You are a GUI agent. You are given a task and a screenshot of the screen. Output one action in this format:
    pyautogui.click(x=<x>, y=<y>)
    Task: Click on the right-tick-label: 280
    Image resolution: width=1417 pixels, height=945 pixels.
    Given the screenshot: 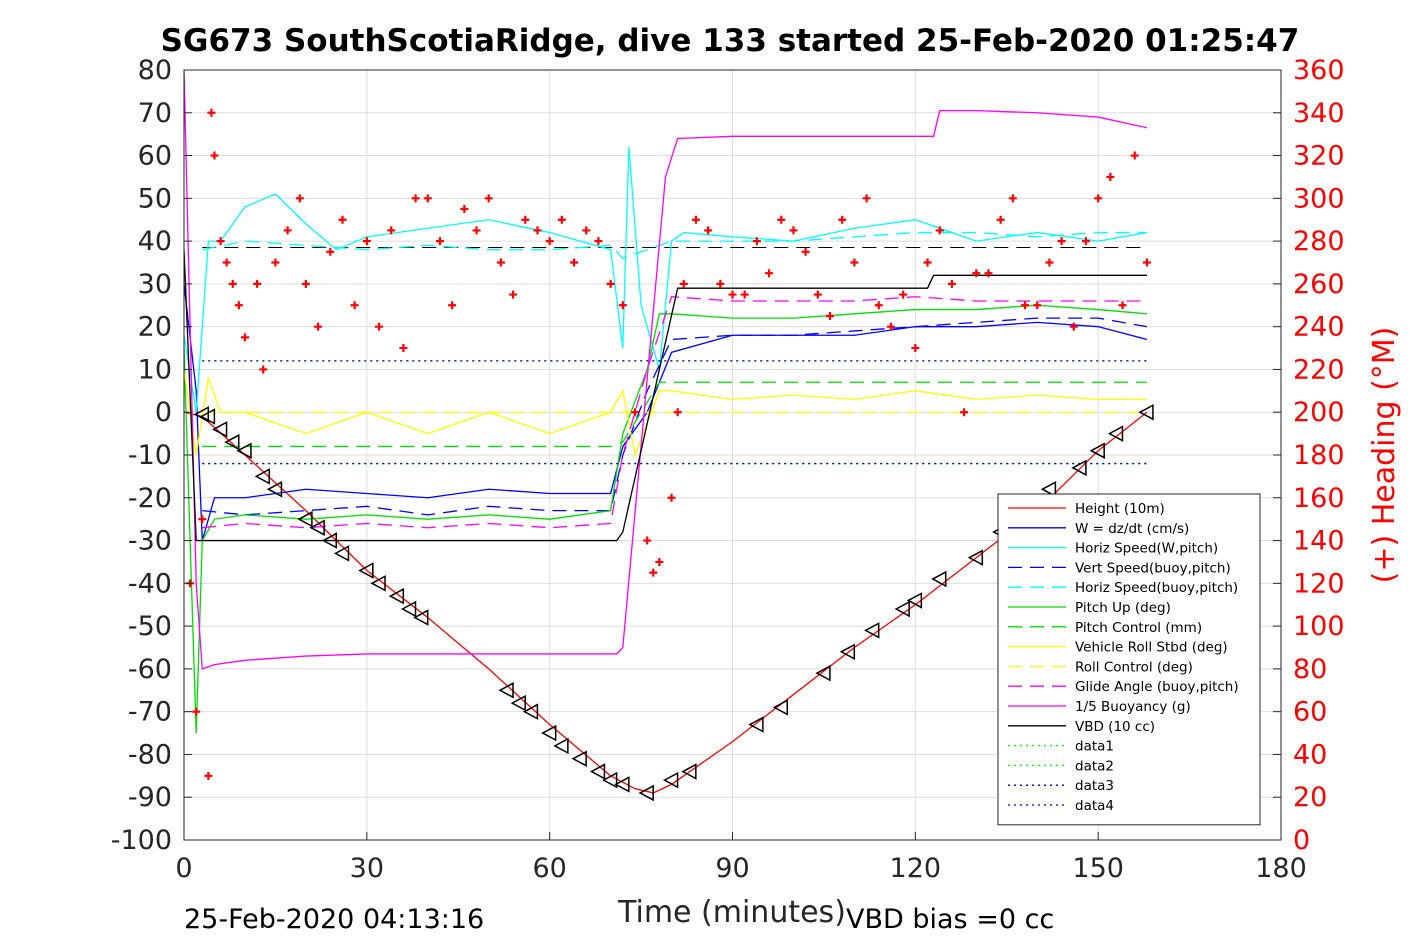 What is the action you would take?
    pyautogui.click(x=1319, y=241)
    